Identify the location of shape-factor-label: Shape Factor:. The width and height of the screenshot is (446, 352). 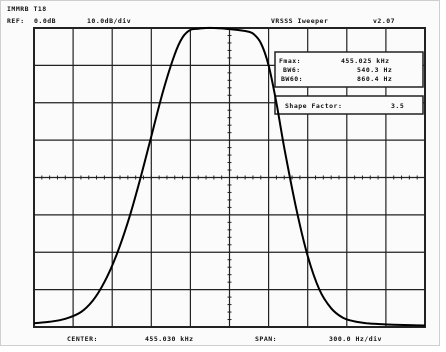
(314, 106).